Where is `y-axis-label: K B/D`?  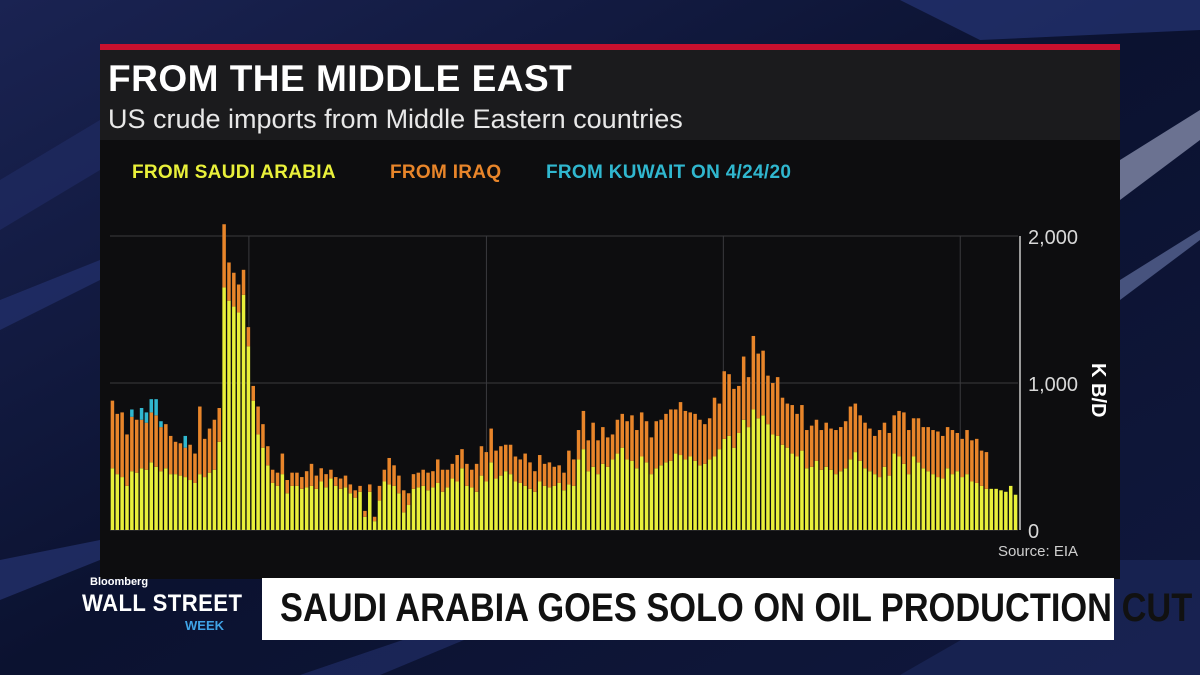 y-axis-label: K B/D is located at coordinates (1098, 390).